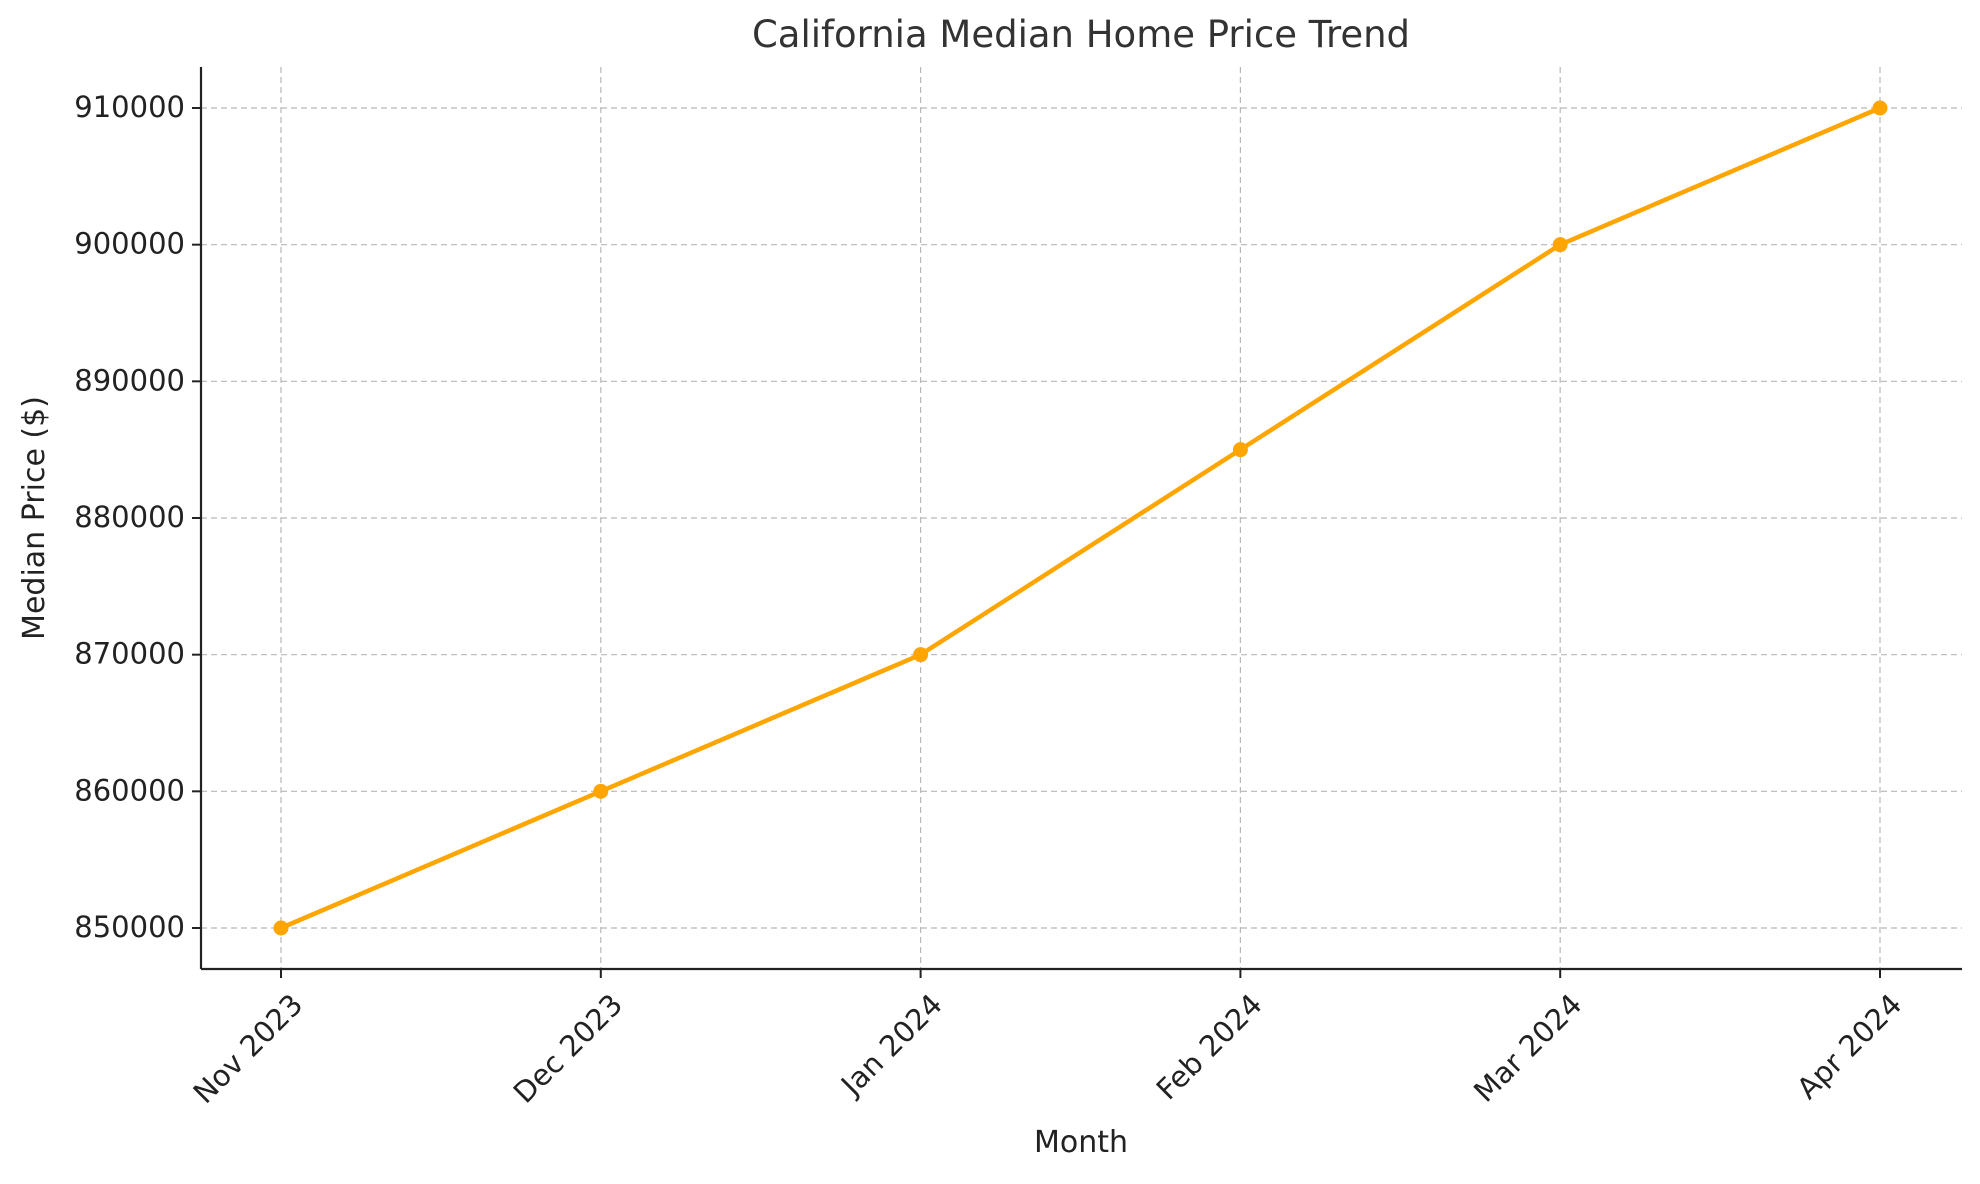 The height and width of the screenshot is (1184, 1980). I want to click on x-tick-label: Dec 2023, so click(568, 1048).